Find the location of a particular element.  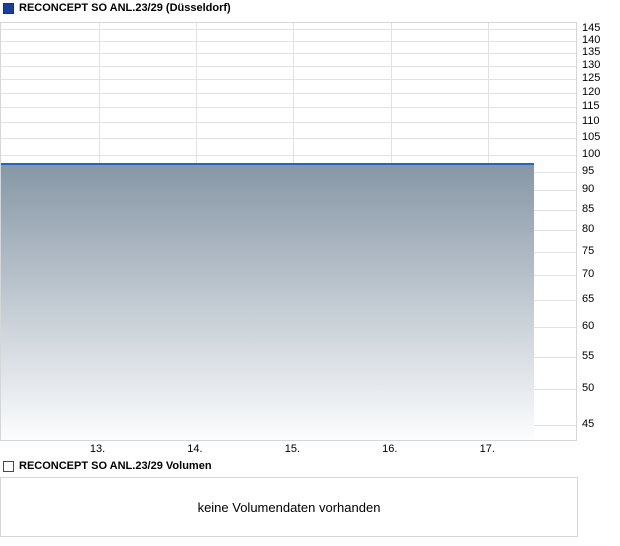

x-tick-label: 14. is located at coordinates (195, 449).